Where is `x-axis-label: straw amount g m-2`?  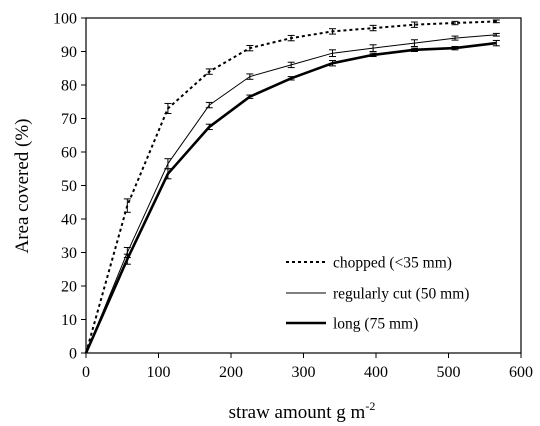
x-axis-label: straw amount g m-2 is located at coordinates (302, 411).